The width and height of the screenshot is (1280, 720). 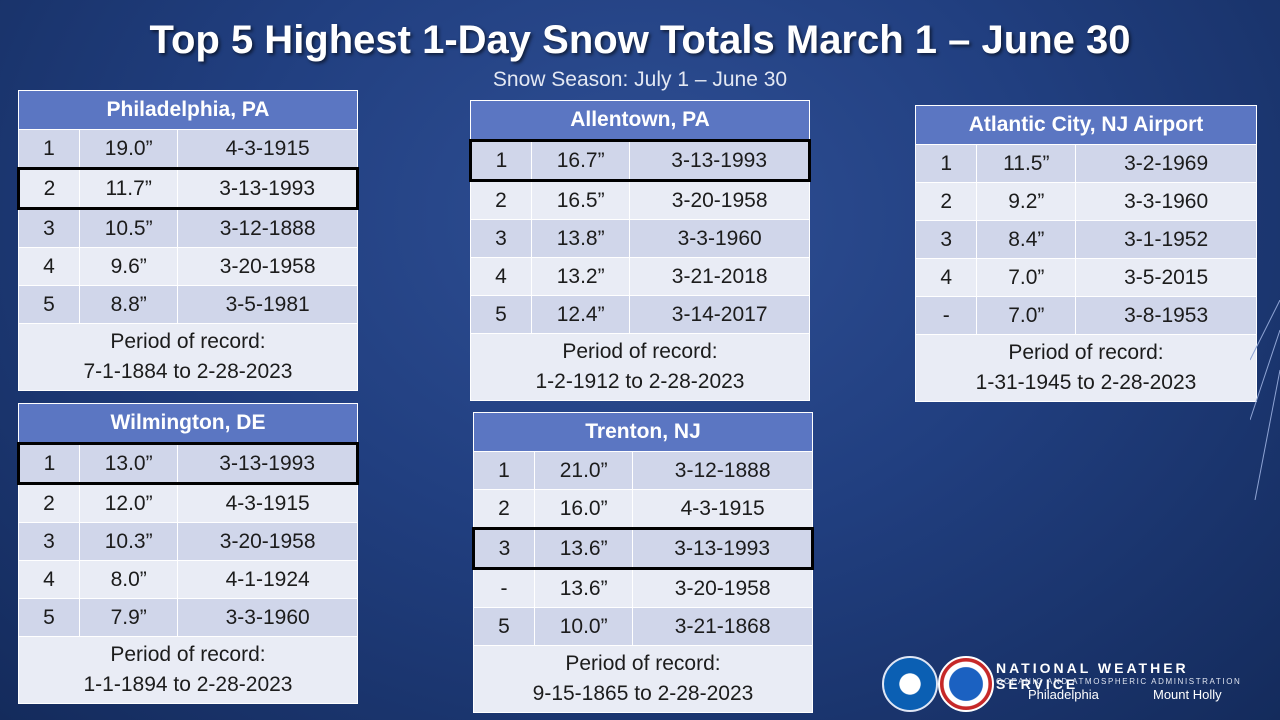 I want to click on table-row: 4 13.2” 3-21-2018, so click(x=639, y=276).